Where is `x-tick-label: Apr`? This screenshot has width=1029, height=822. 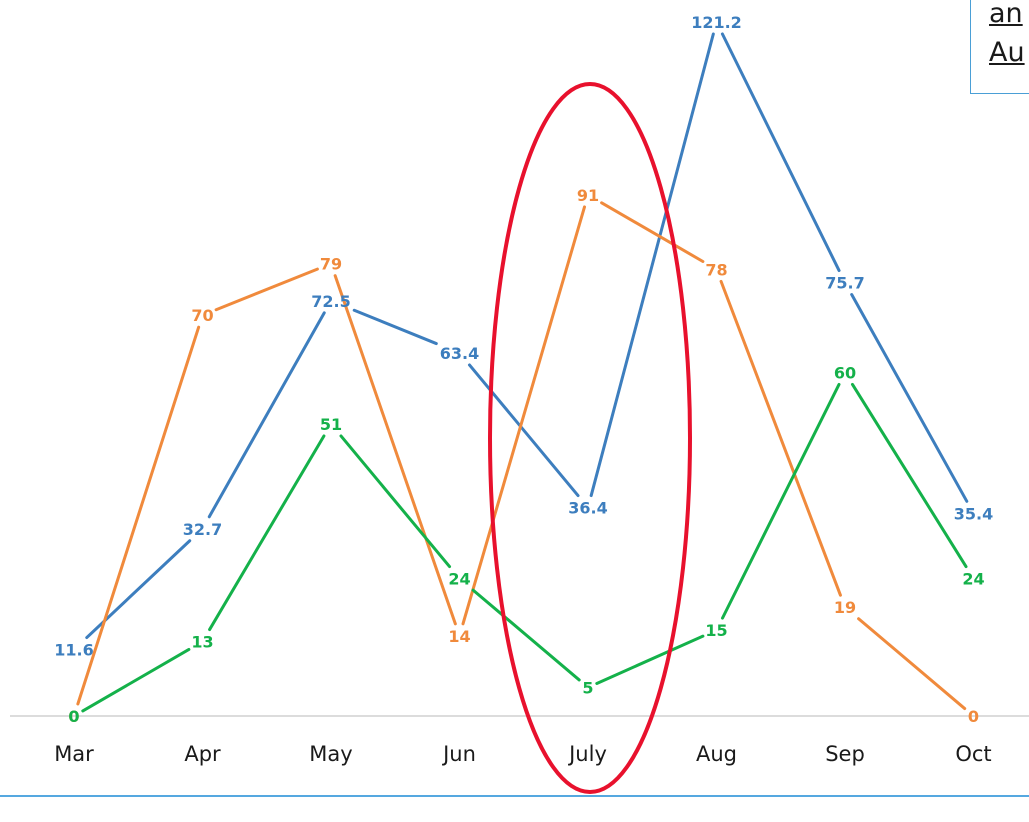
x-tick-label: Apr is located at coordinates (202, 754).